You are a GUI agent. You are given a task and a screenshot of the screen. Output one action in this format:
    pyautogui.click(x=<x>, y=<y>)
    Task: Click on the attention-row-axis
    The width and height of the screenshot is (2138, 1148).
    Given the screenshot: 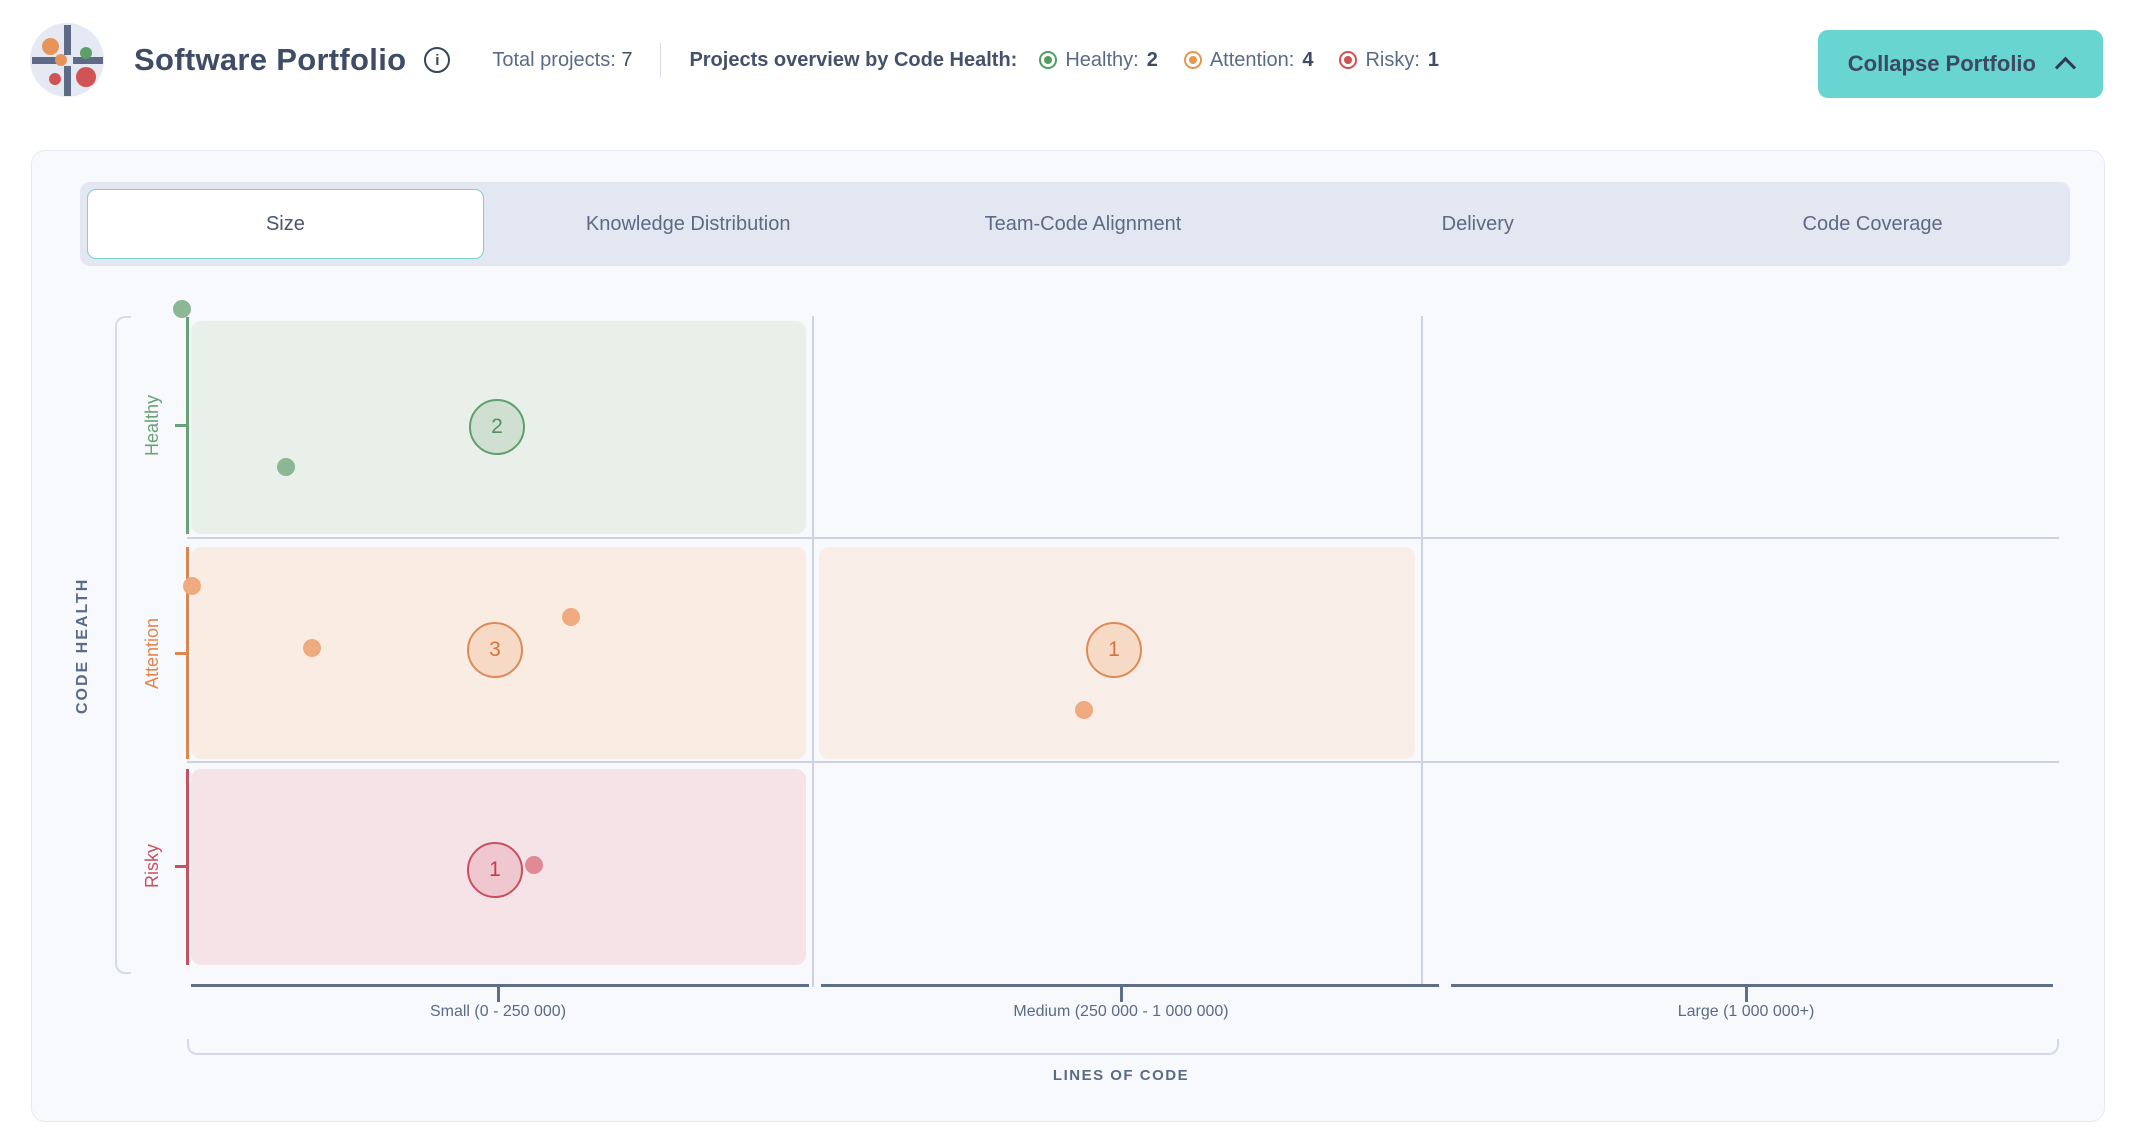 What is the action you would take?
    pyautogui.click(x=187, y=653)
    